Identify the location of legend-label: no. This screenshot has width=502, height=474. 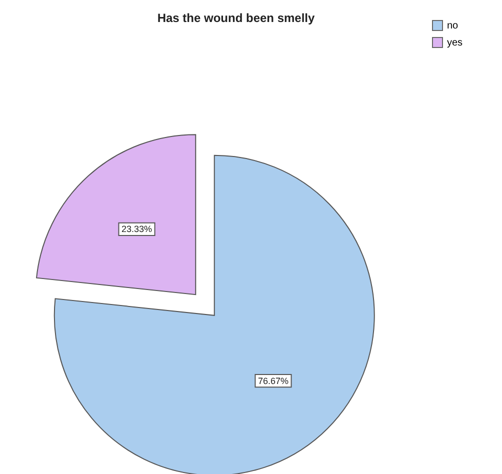
(453, 26).